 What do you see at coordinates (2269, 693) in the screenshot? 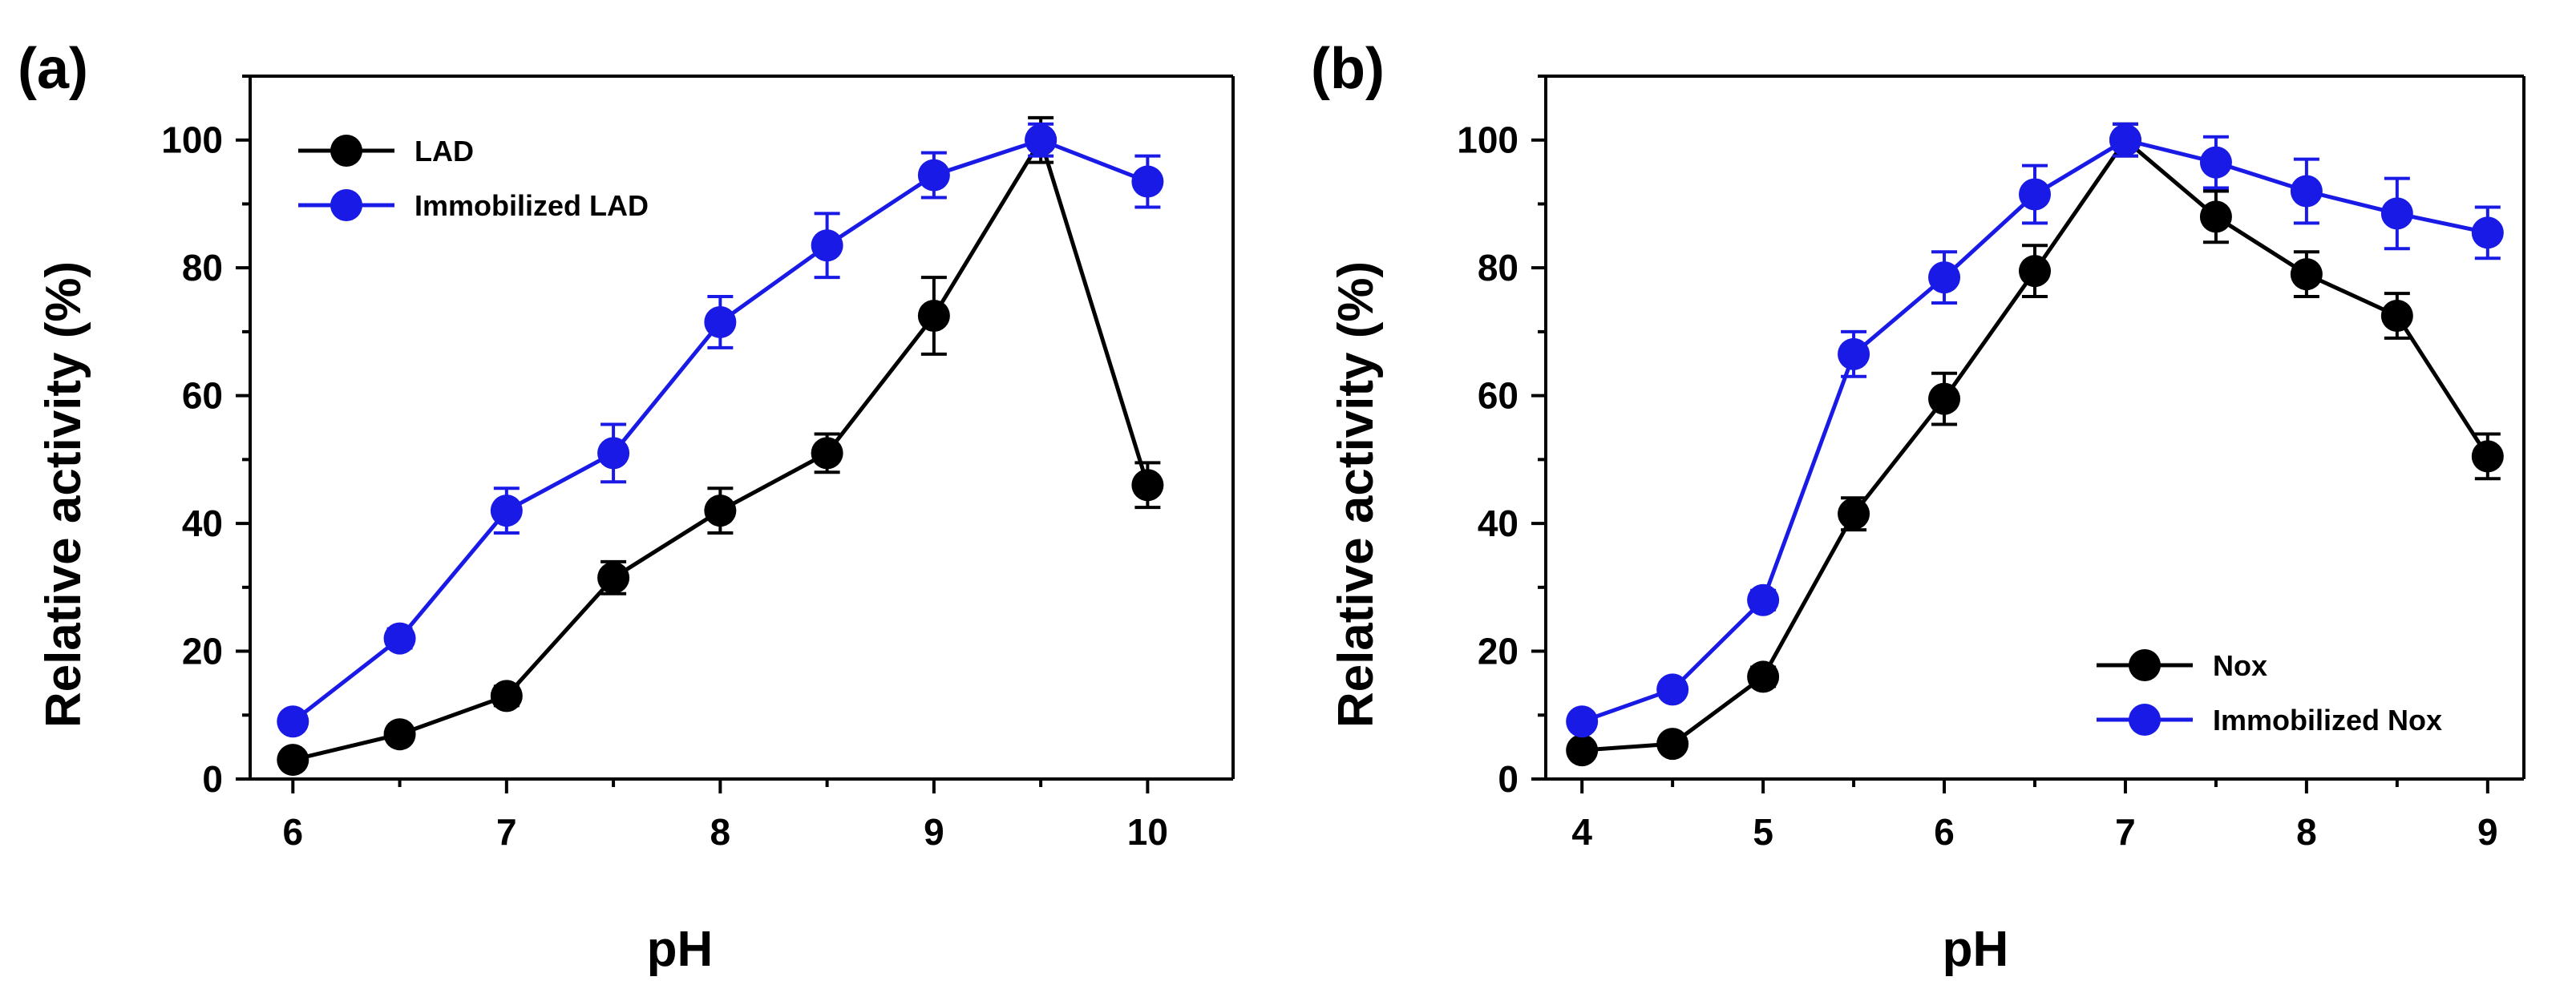
I see `legend: Nox Immobilized Nox` at bounding box center [2269, 693].